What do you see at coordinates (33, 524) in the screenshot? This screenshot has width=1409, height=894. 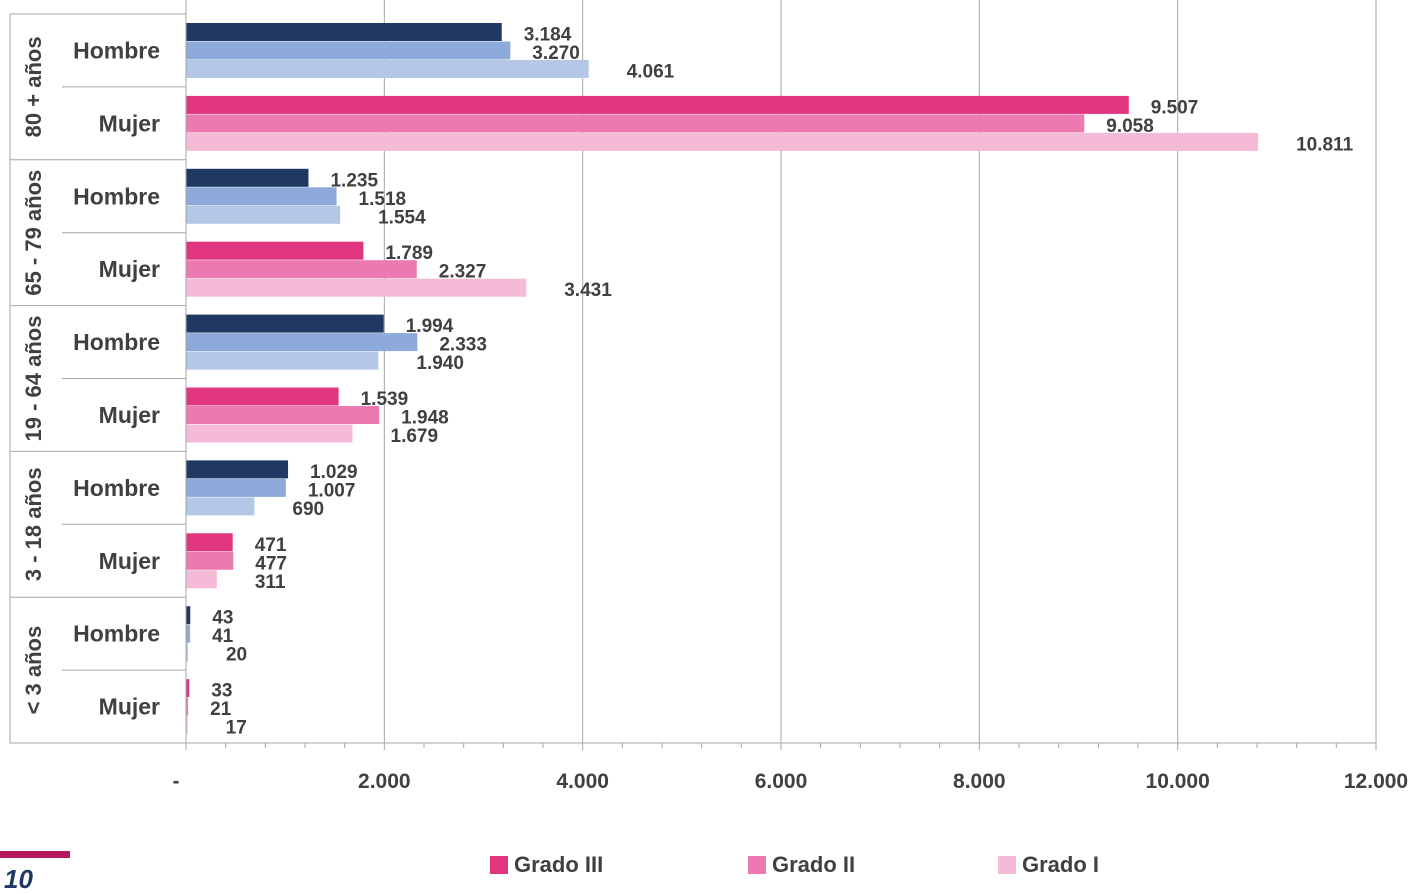 I see `group-label: 3 - 18 años` at bounding box center [33, 524].